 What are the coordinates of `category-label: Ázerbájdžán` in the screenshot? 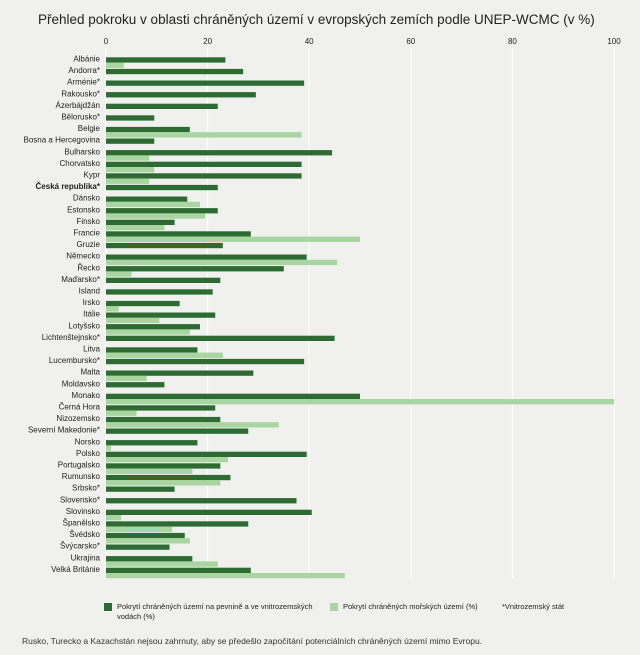 It's located at (78, 105).